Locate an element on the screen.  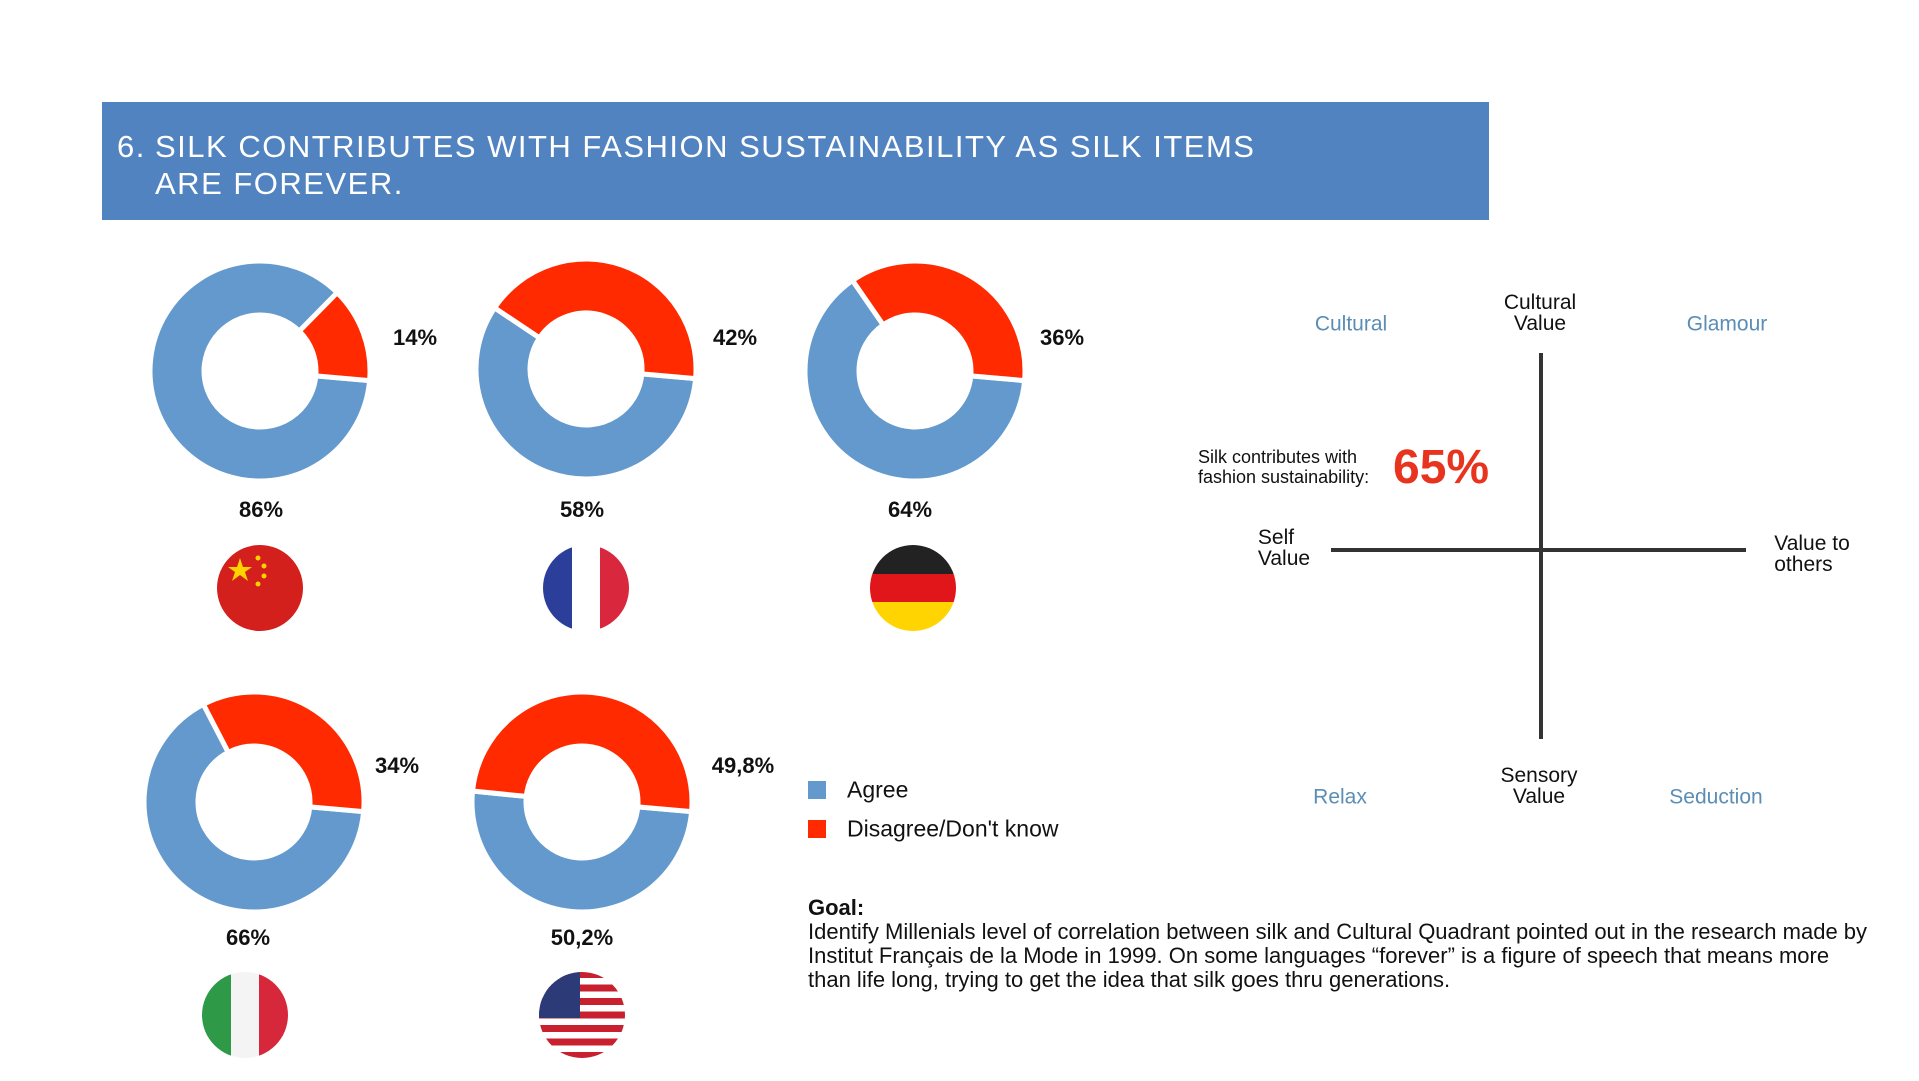
usa-agree-slice is located at coordinates (582, 851).